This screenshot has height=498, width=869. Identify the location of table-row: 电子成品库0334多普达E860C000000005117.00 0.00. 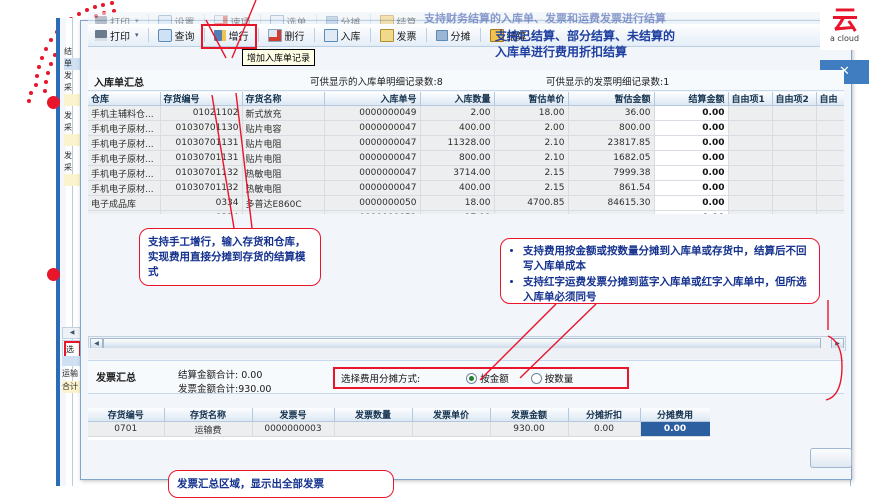
(466, 212).